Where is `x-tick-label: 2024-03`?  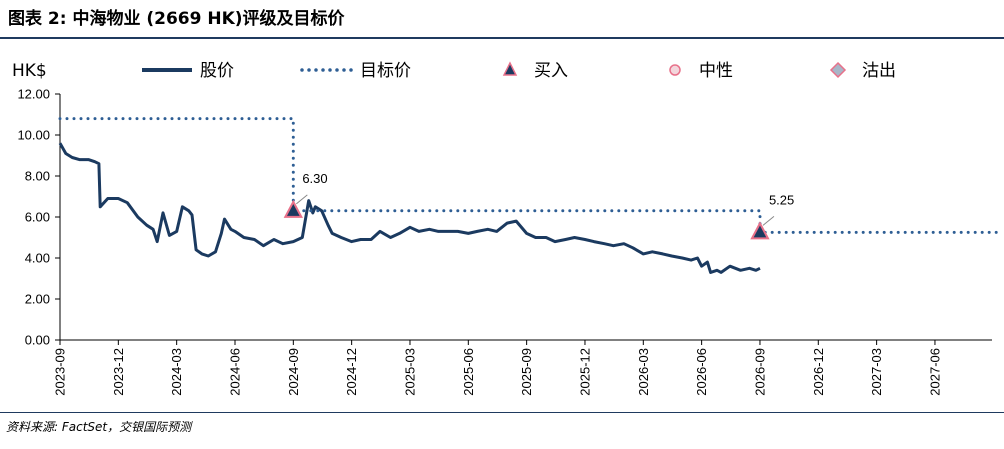 x-tick-label: 2024-03 is located at coordinates (176, 372).